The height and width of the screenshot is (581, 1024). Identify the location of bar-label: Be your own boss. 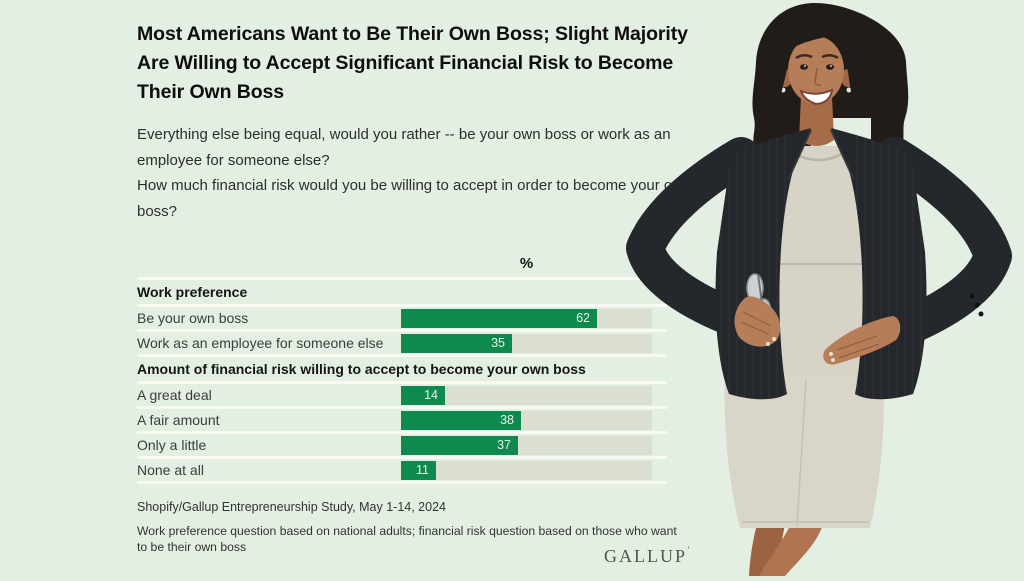
(193, 318).